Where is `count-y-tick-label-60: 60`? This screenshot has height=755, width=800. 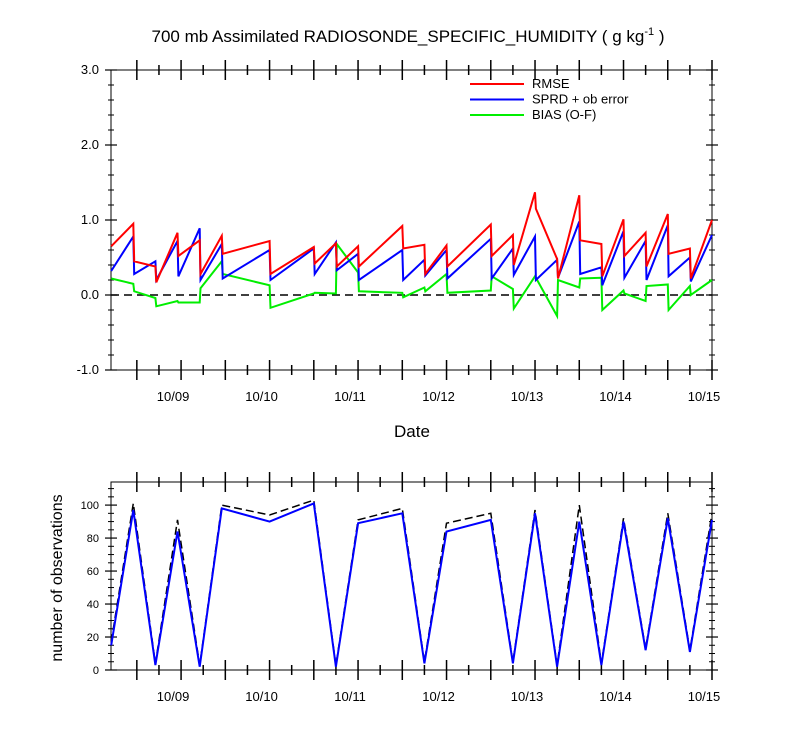
count-y-tick-label-60: 60 is located at coordinates (93, 572).